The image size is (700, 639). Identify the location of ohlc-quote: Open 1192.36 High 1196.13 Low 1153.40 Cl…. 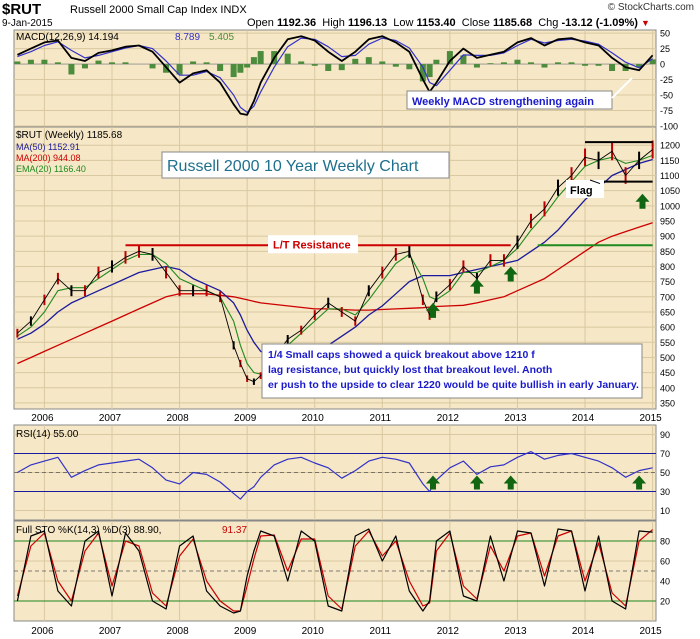
(448, 23).